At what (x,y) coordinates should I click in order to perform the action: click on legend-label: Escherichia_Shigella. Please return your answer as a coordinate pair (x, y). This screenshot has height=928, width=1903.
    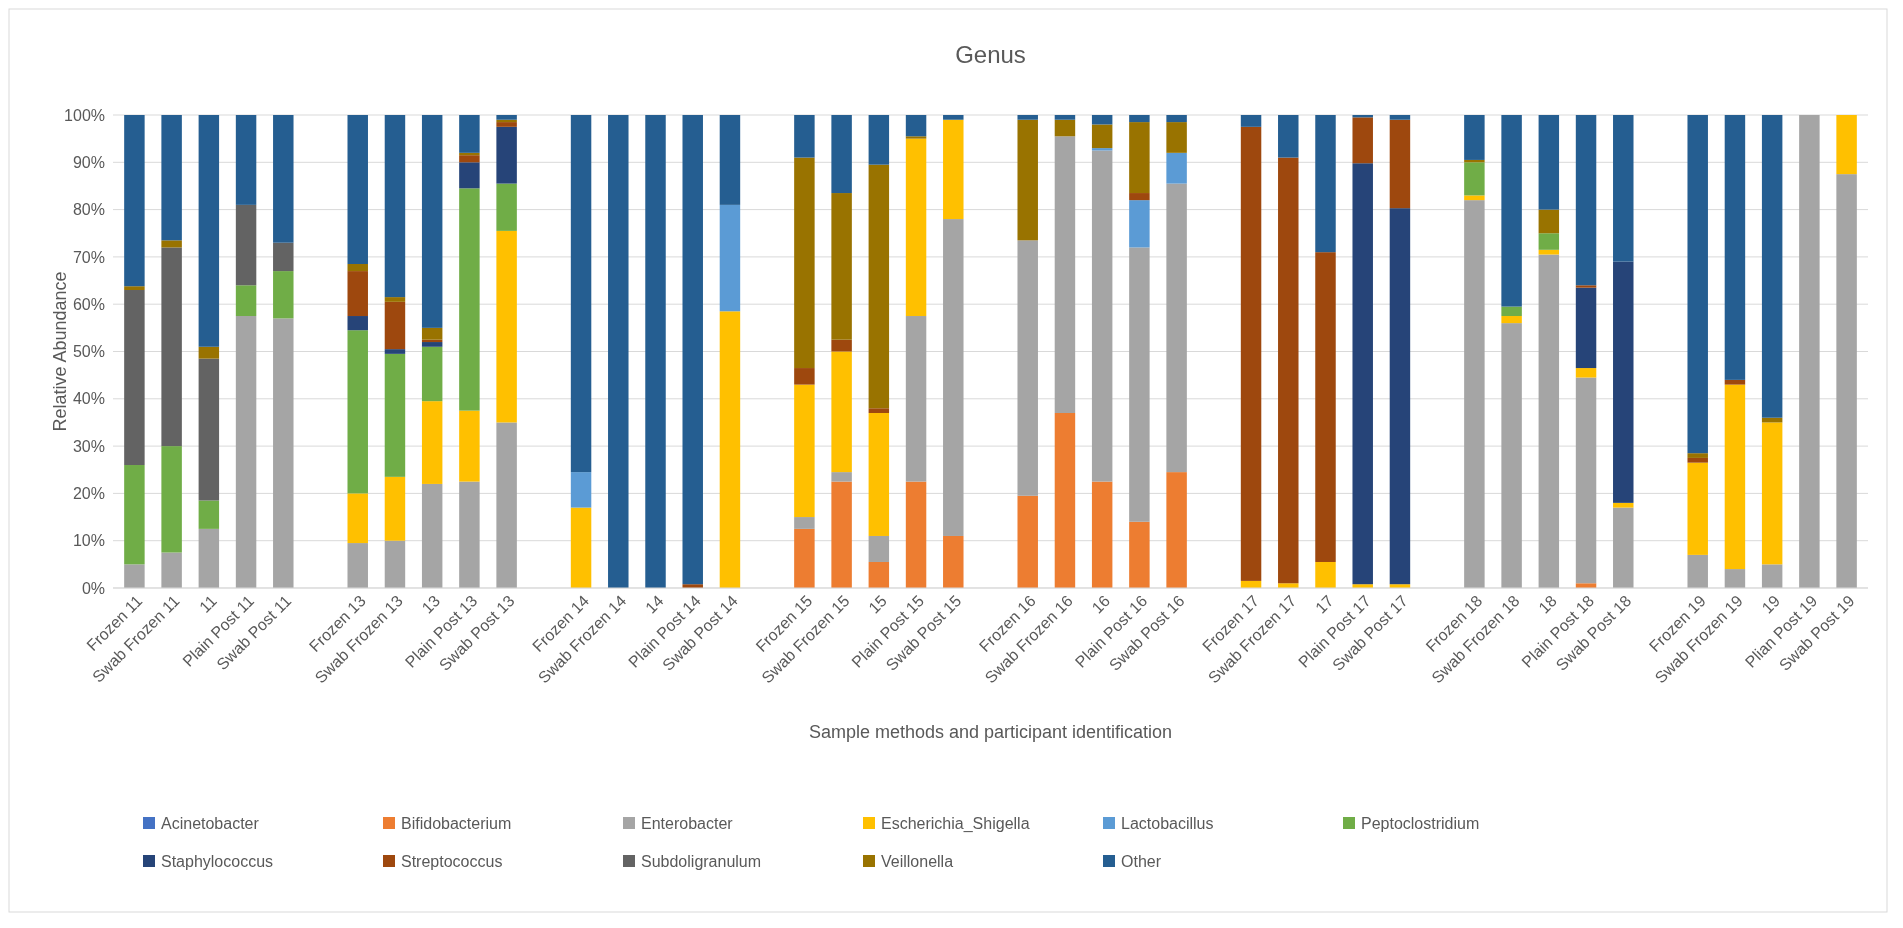
    Looking at the image, I should click on (955, 823).